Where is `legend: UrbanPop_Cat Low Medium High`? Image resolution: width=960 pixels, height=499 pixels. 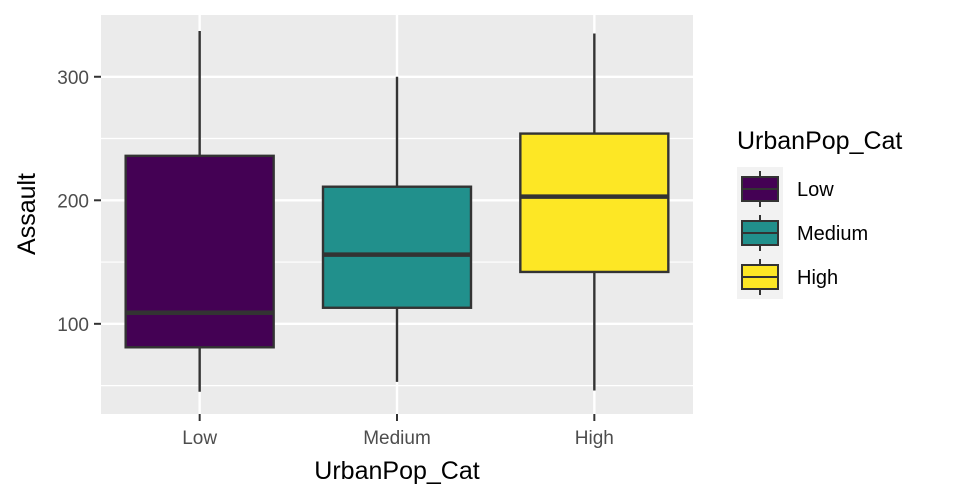 legend: UrbanPop_Cat Low Medium High is located at coordinates (819, 213).